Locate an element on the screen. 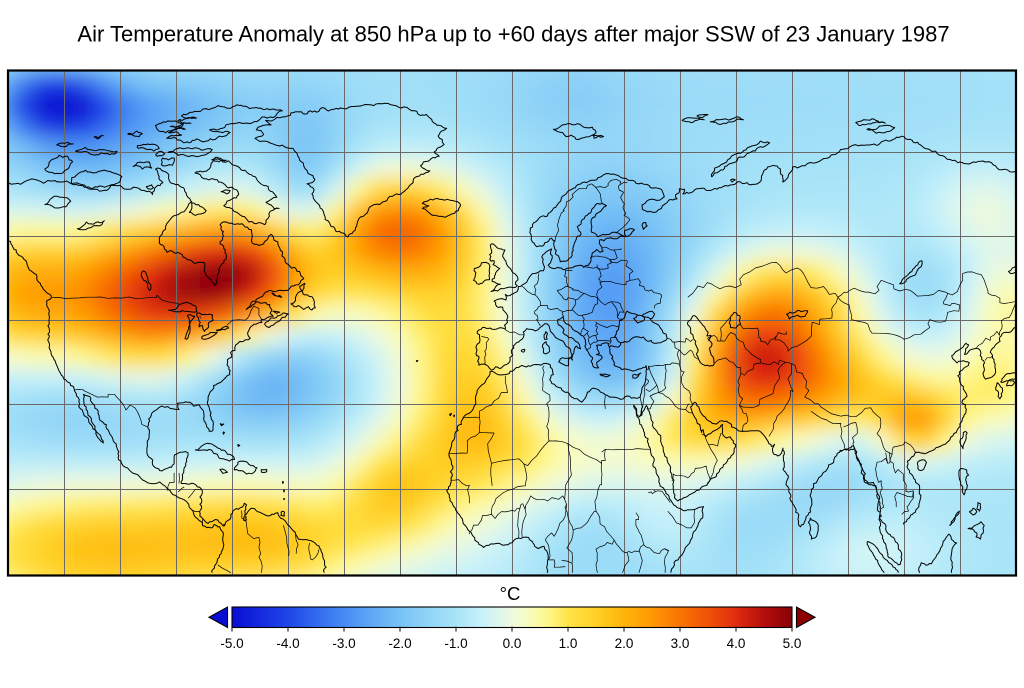 Image resolution: width=1024 pixels, height=688 pixels. svg-text: 1.0 is located at coordinates (568, 643).